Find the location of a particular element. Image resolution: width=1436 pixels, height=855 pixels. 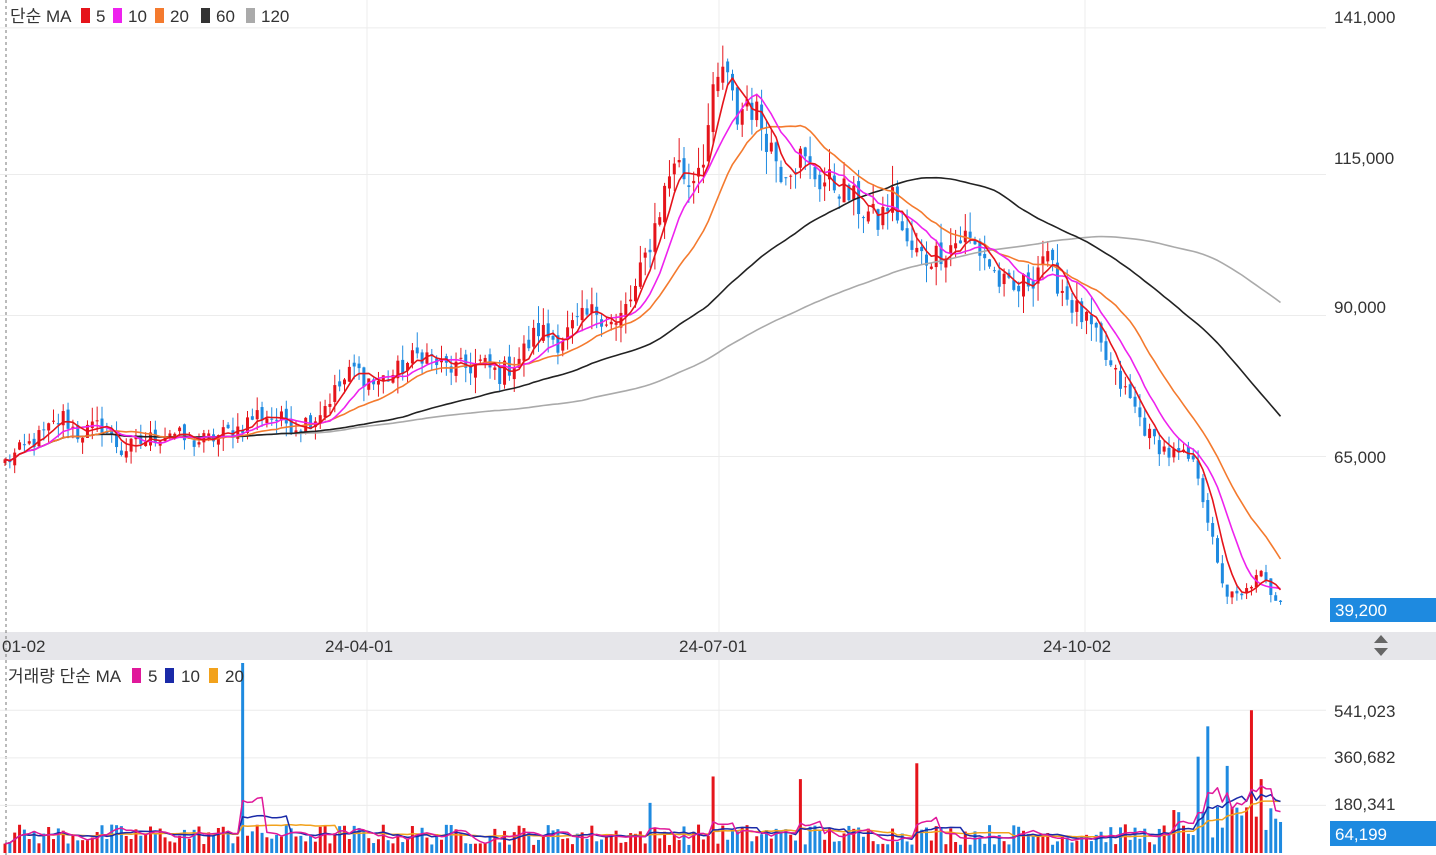

volume-ma-legend: 거래량 단순 MA 5 10 20 is located at coordinates (126, 676).